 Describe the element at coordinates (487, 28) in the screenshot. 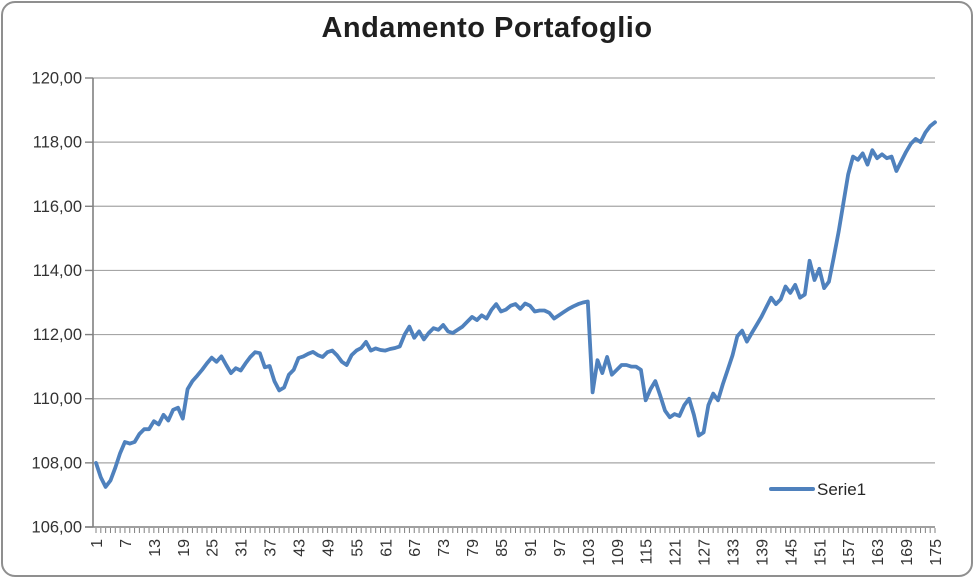

I see `chart-title: Andamento Portafoglio` at that location.